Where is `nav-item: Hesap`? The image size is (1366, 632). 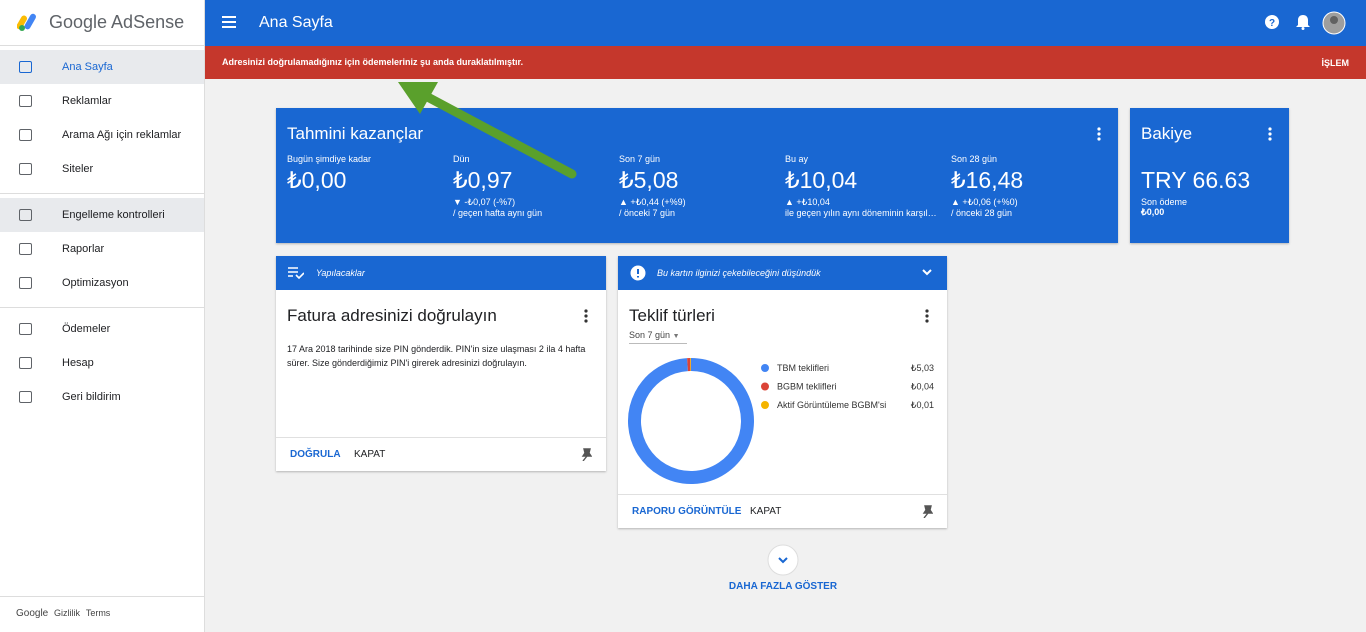 nav-item: Hesap is located at coordinates (102, 363).